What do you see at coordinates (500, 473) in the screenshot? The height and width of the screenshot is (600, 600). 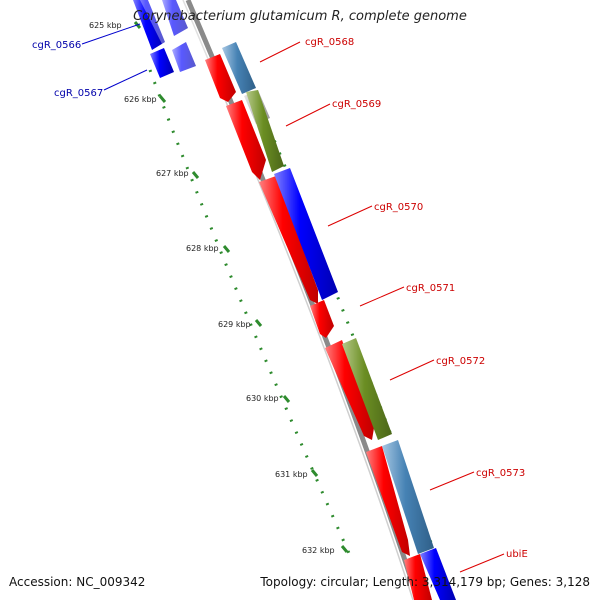 I see `gene-label-cgR_0573: cgR_0573` at bounding box center [500, 473].